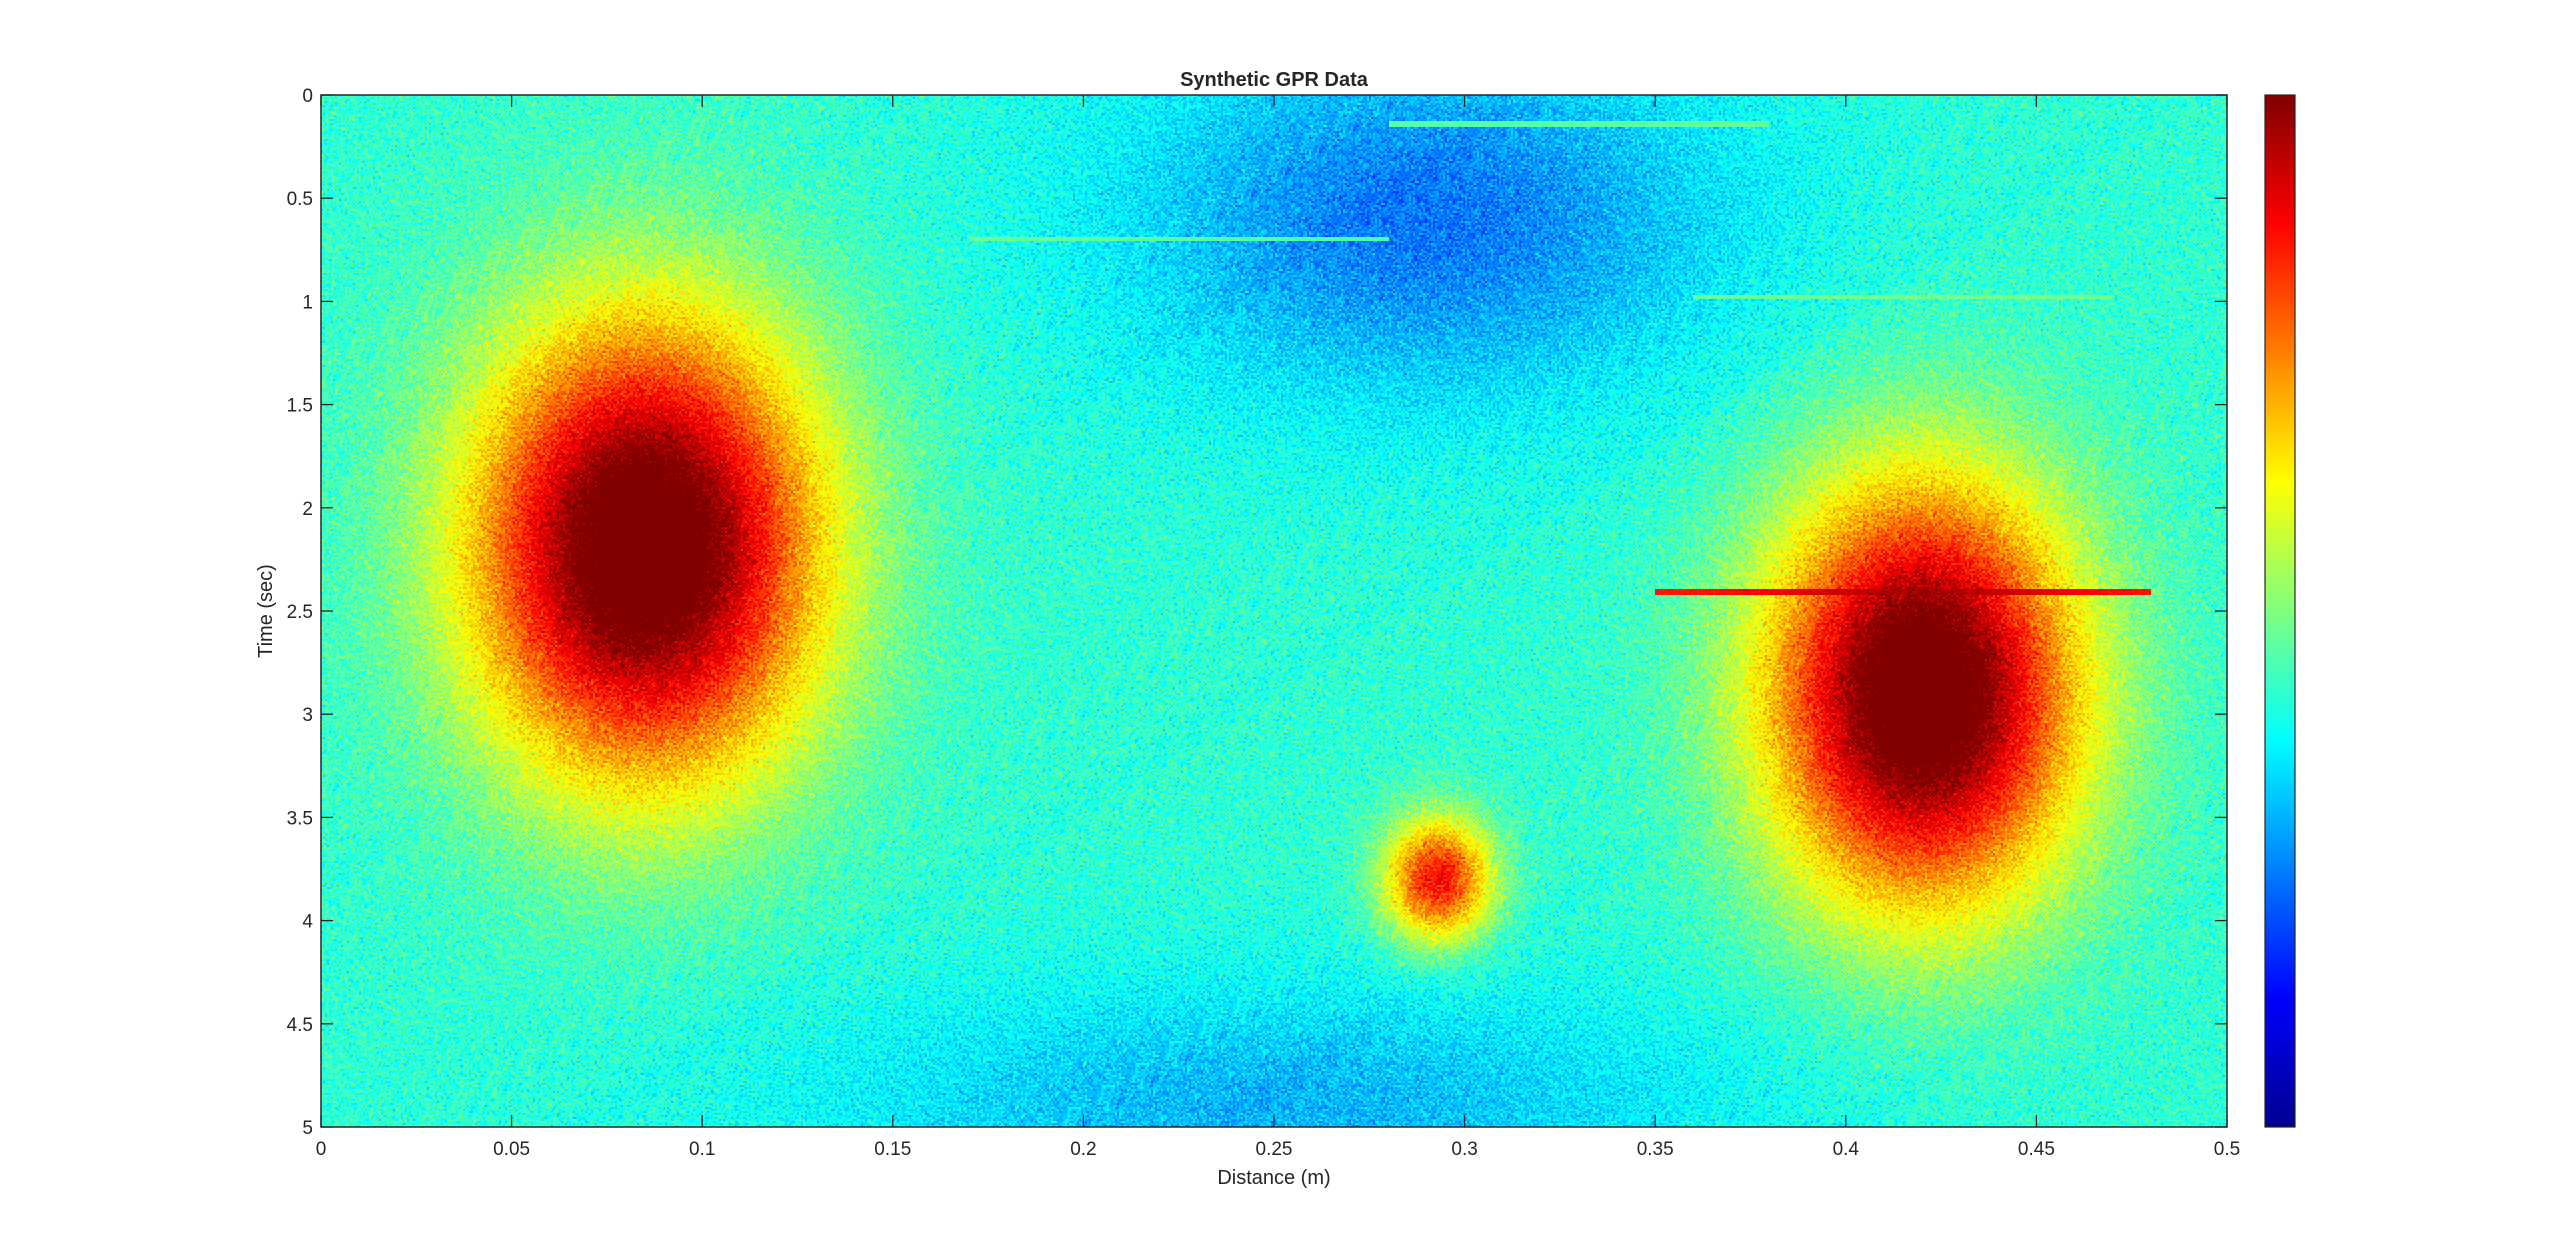  I want to click on x-tick-label: 0.4, so click(1846, 1149).